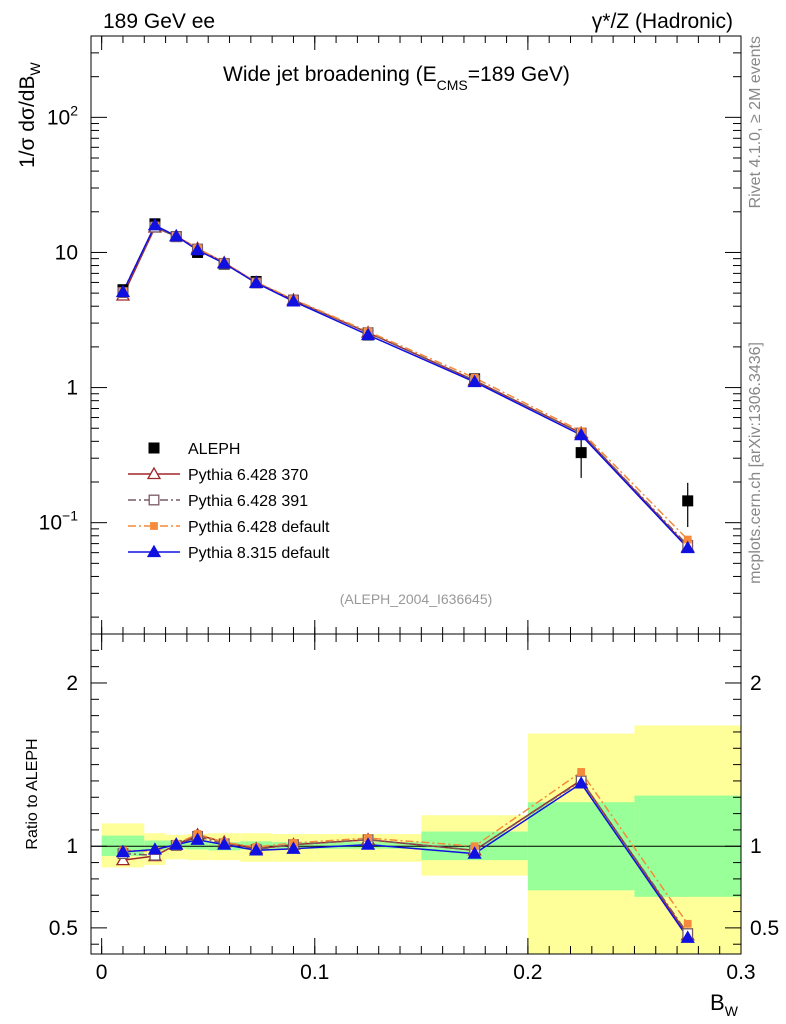  Describe the element at coordinates (662, 21) in the screenshot. I see `header-right: γ*/Z (Hadronic)` at that location.